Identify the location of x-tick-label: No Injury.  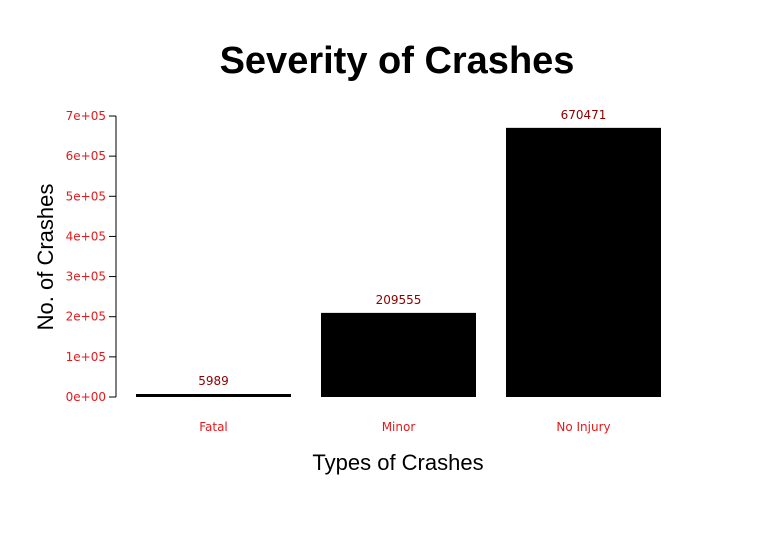
(583, 427).